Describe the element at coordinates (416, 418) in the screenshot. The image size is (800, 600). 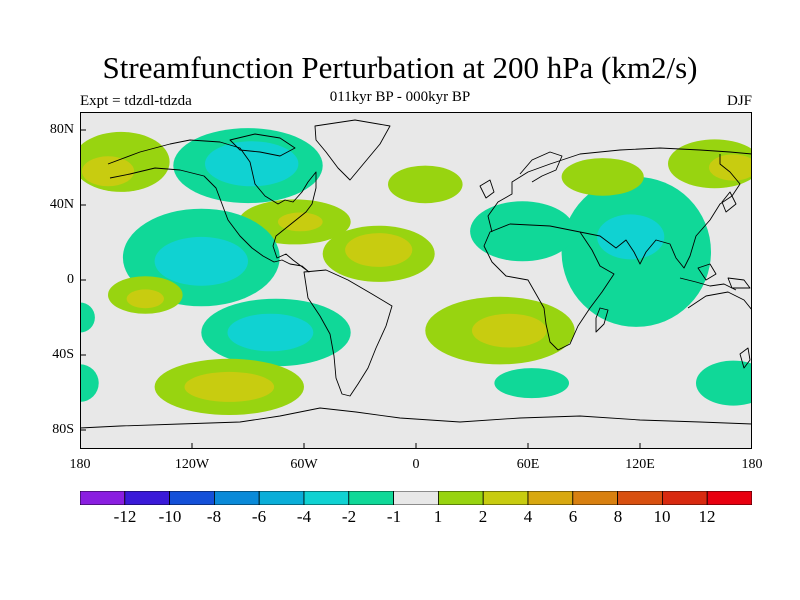
I see `coastline-antarctica` at that location.